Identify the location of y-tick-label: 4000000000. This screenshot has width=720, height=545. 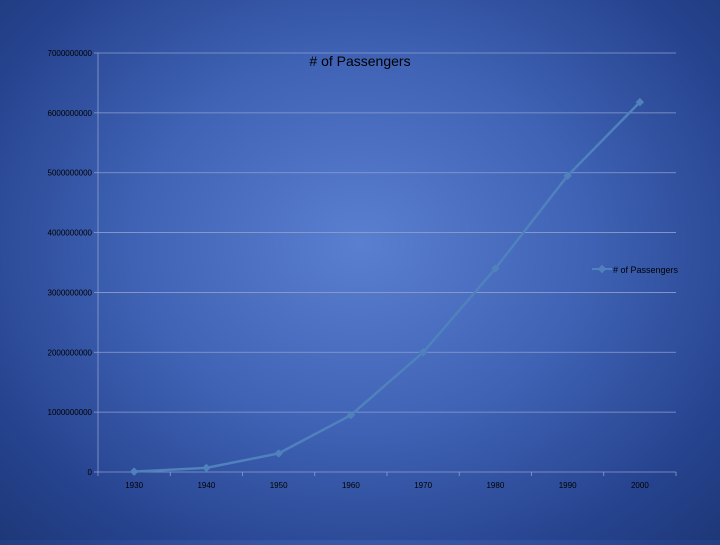
(70, 233).